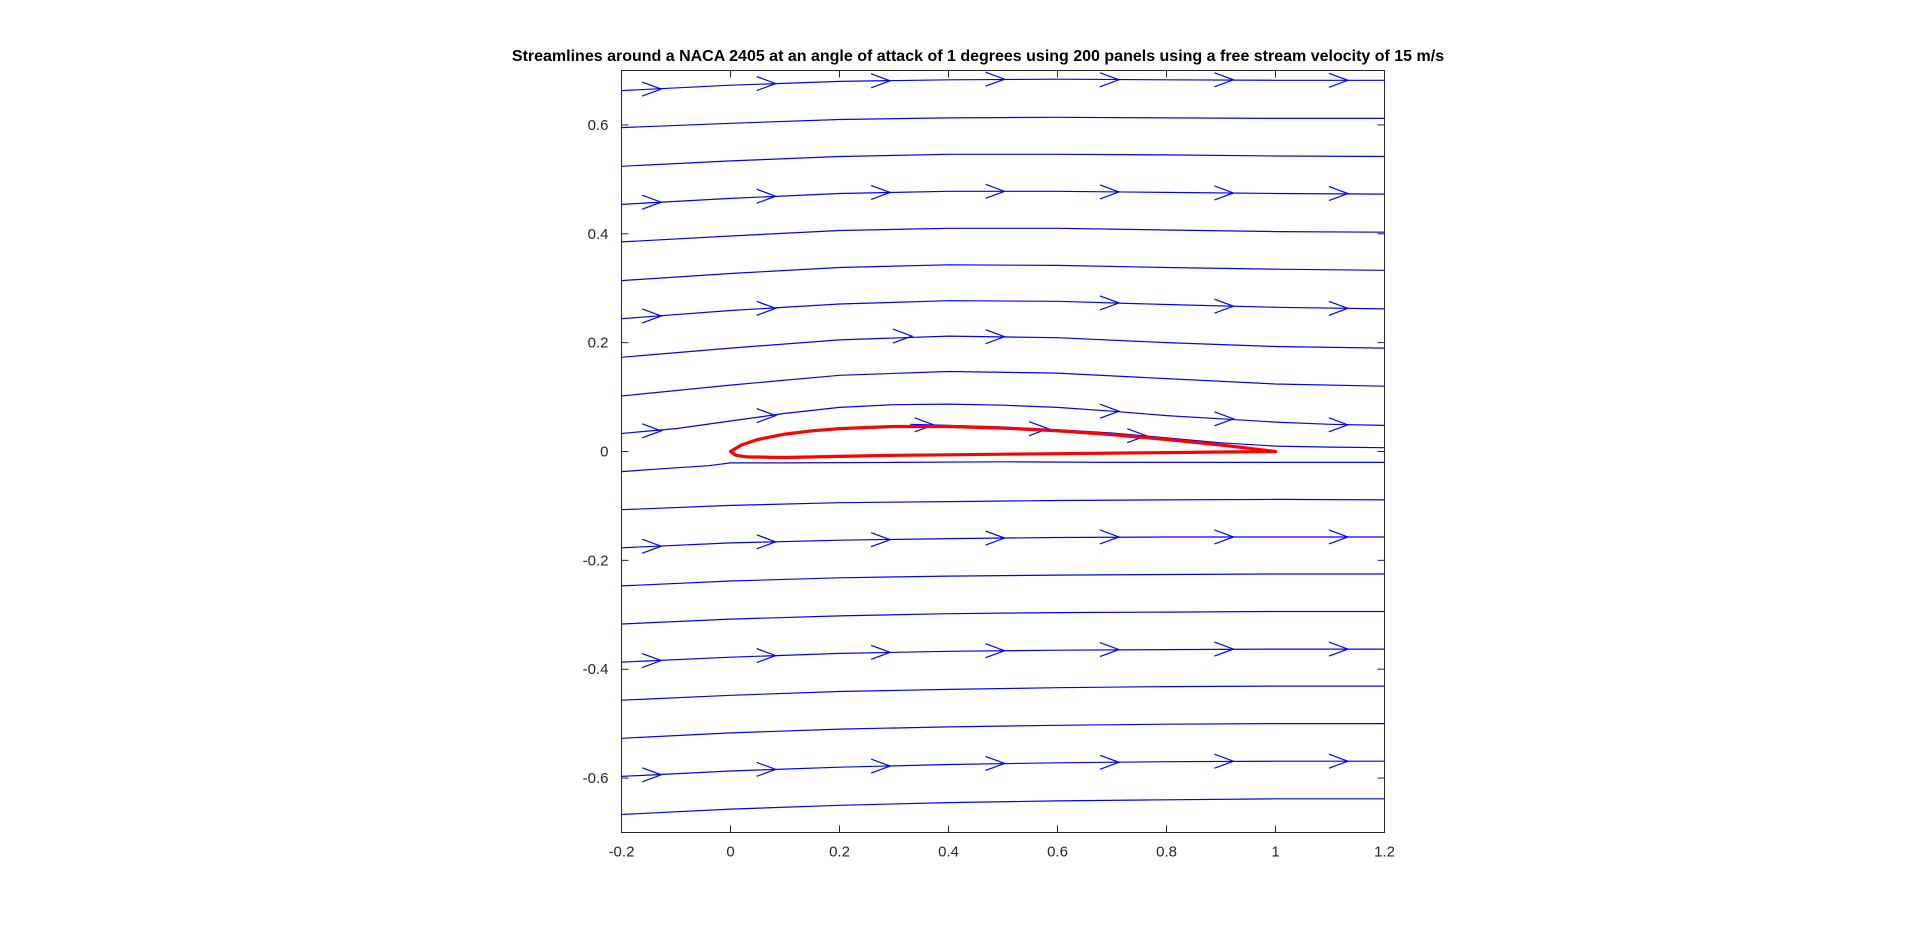 This screenshot has height=926, width=1920. What do you see at coordinates (1166, 852) in the screenshot?
I see `x-tick-label: 0.8` at bounding box center [1166, 852].